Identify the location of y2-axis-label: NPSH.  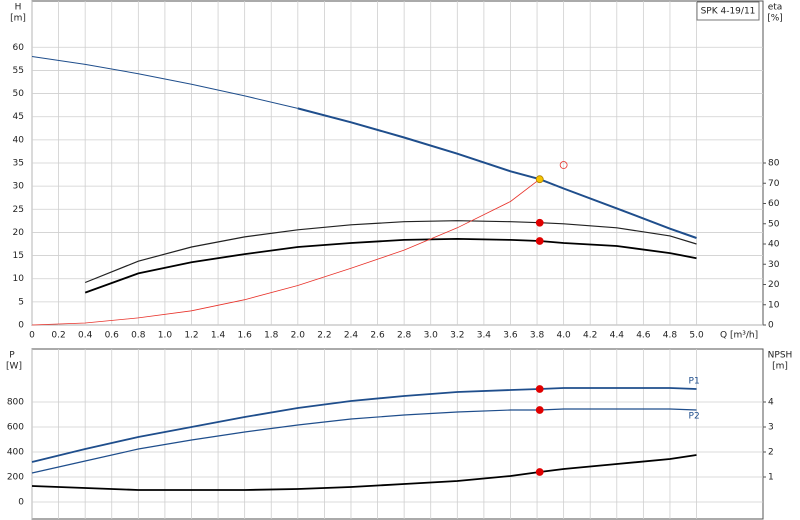
(780, 356).